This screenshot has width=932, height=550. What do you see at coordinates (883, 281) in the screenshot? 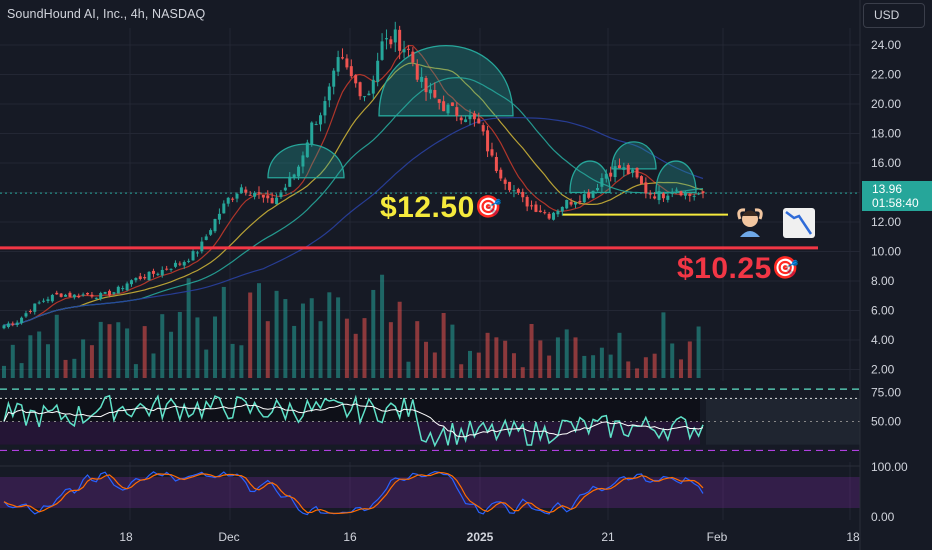
I see `price-axis-label: 8.00` at bounding box center [883, 281].